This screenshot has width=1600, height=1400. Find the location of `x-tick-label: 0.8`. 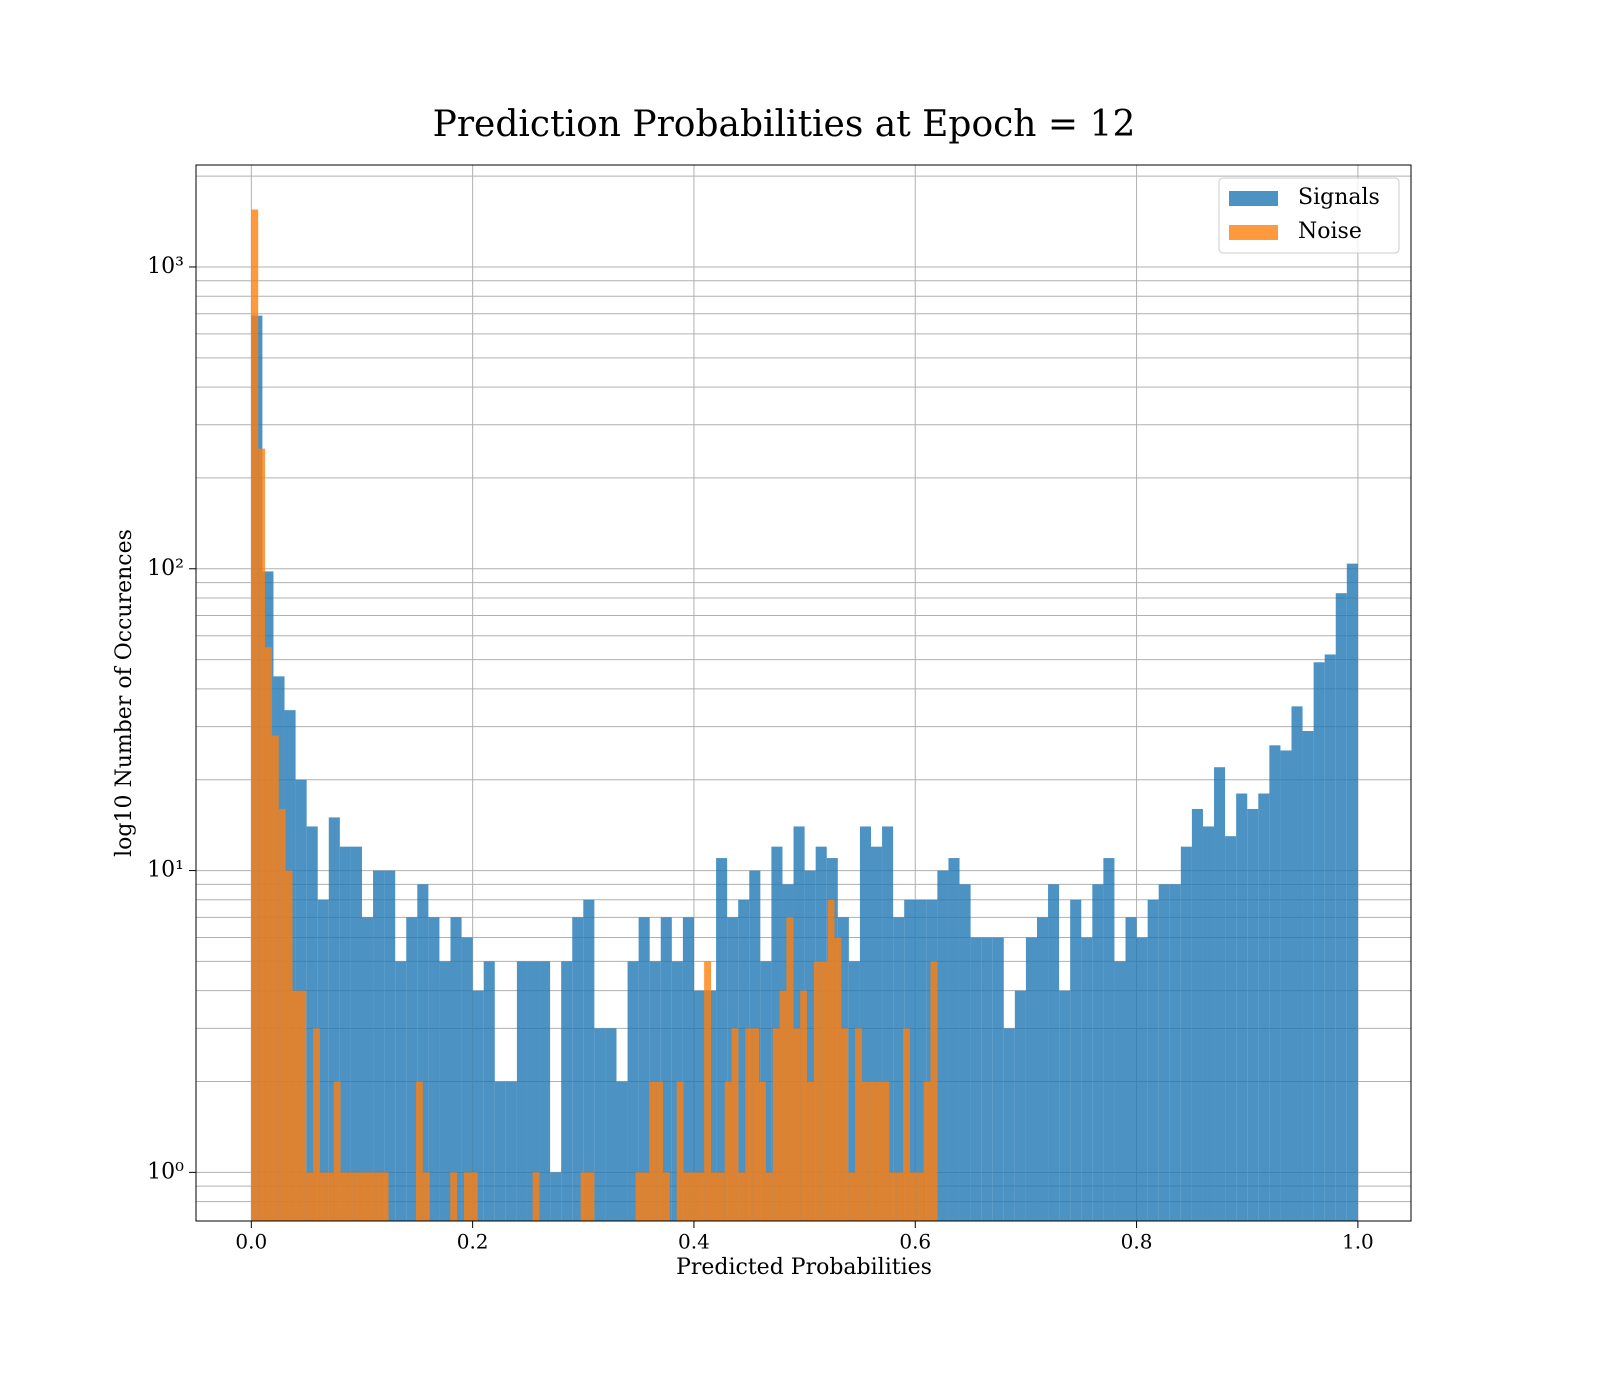

x-tick-label: 0.8 is located at coordinates (1137, 1242).